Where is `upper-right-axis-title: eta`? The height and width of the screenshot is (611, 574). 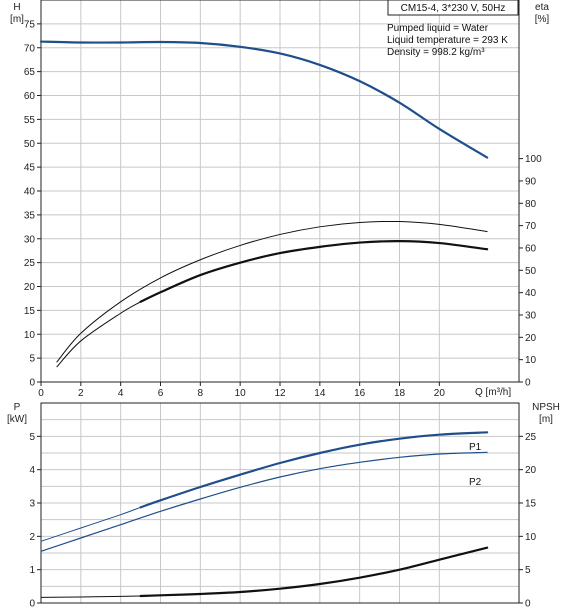
upper-right-axis-title: eta is located at coordinates (542, 7).